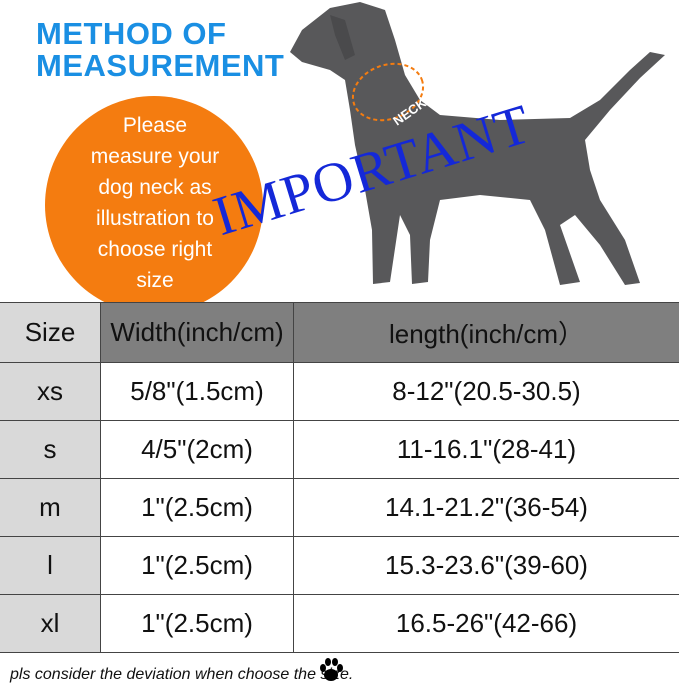 This screenshot has height=692, width=679. Describe the element at coordinates (486, 623) in the screenshot. I see `cell-length: 16.5-26"(42-66)` at that location.